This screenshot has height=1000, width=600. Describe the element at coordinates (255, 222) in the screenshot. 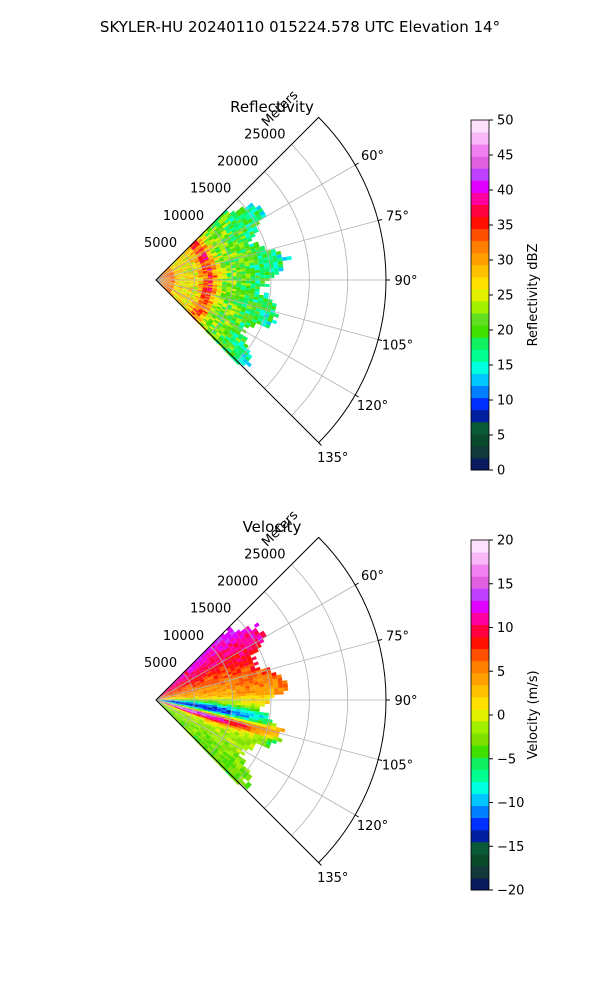

I see `azimuth-spoke` at that location.